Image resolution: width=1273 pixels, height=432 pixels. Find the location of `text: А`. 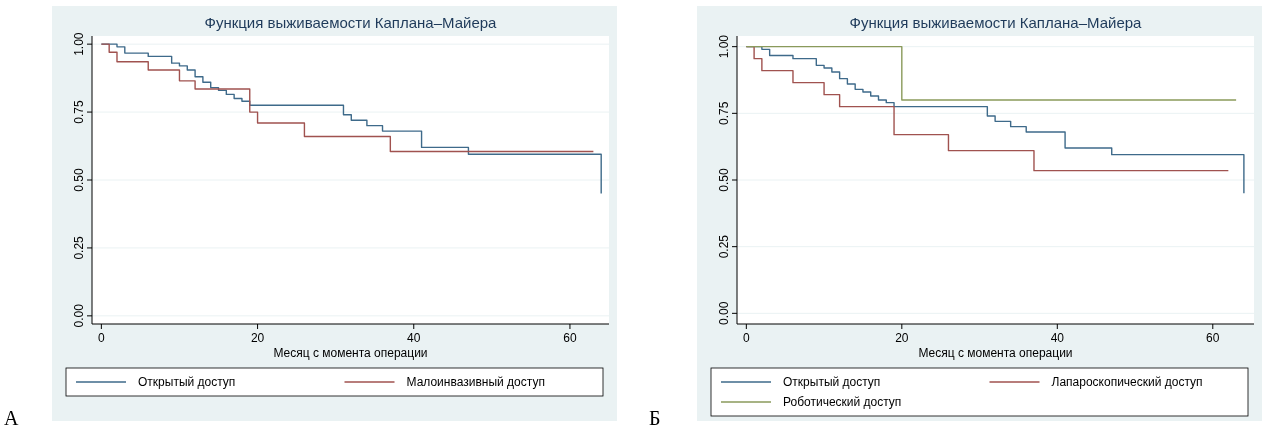

text: А is located at coordinates (11, 418).